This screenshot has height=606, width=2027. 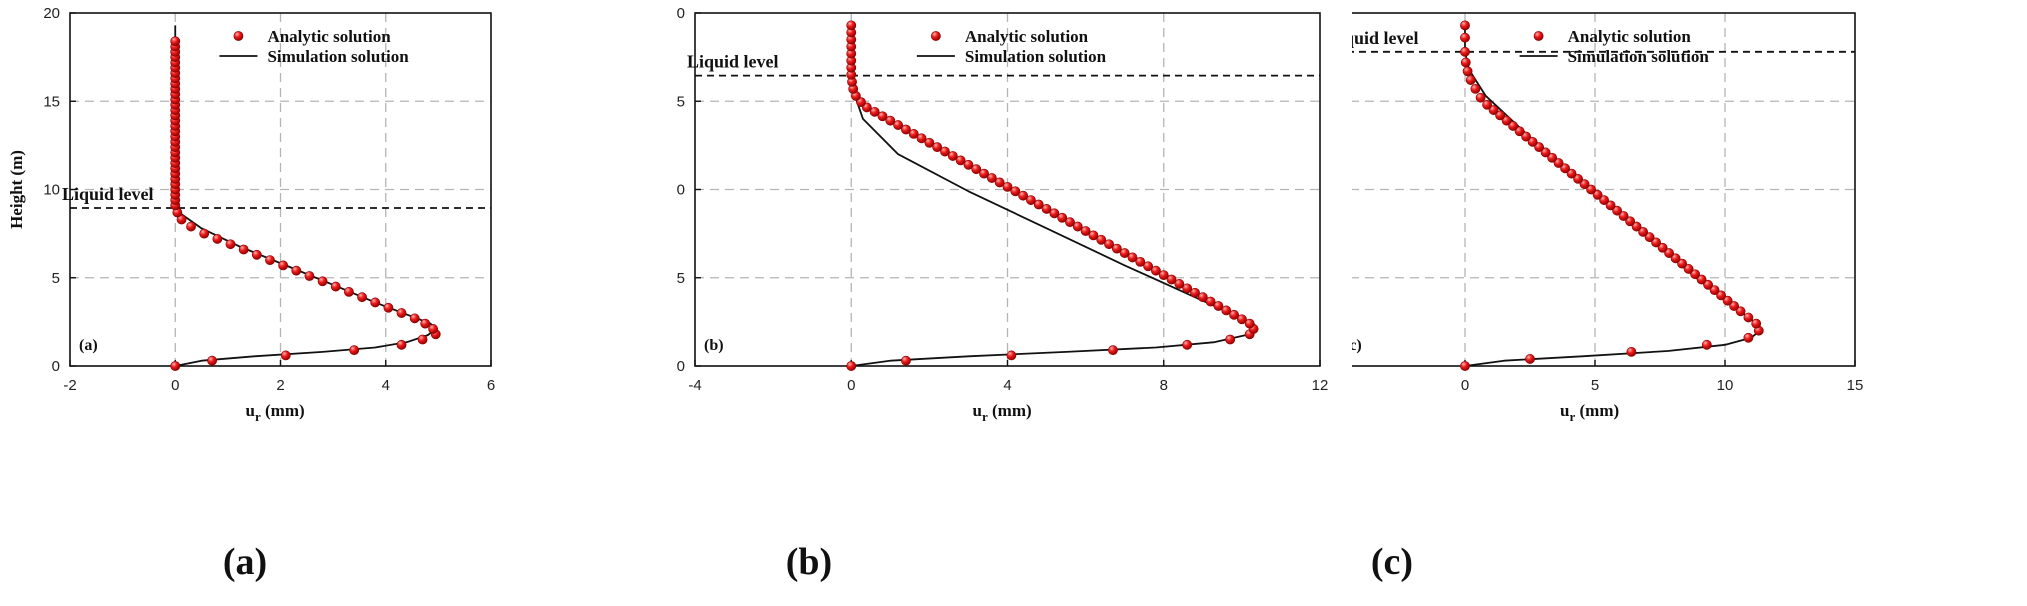 I want to click on panel-tag: (a), so click(x=88, y=345).